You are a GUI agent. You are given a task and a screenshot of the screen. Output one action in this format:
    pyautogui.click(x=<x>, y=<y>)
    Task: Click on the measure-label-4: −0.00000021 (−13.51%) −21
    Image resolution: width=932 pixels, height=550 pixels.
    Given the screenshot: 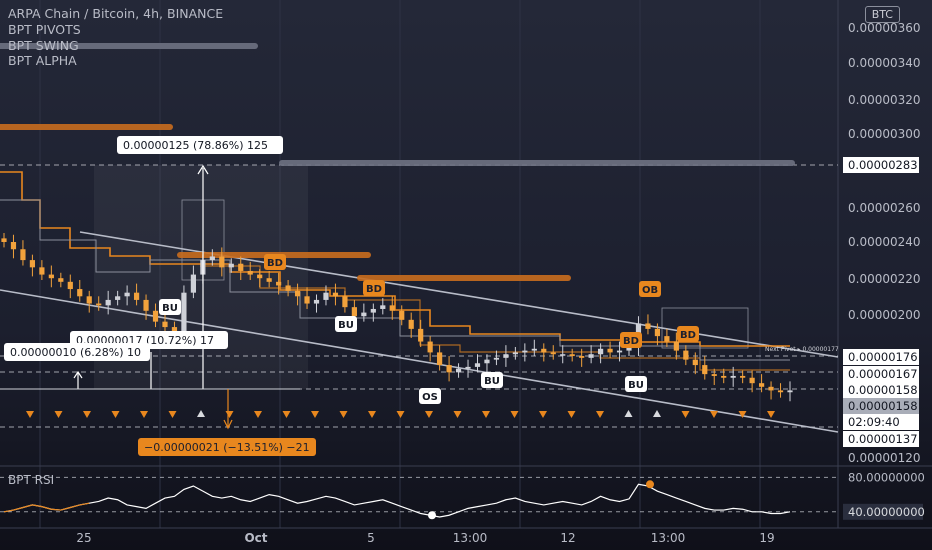 What is the action you would take?
    pyautogui.click(x=227, y=447)
    